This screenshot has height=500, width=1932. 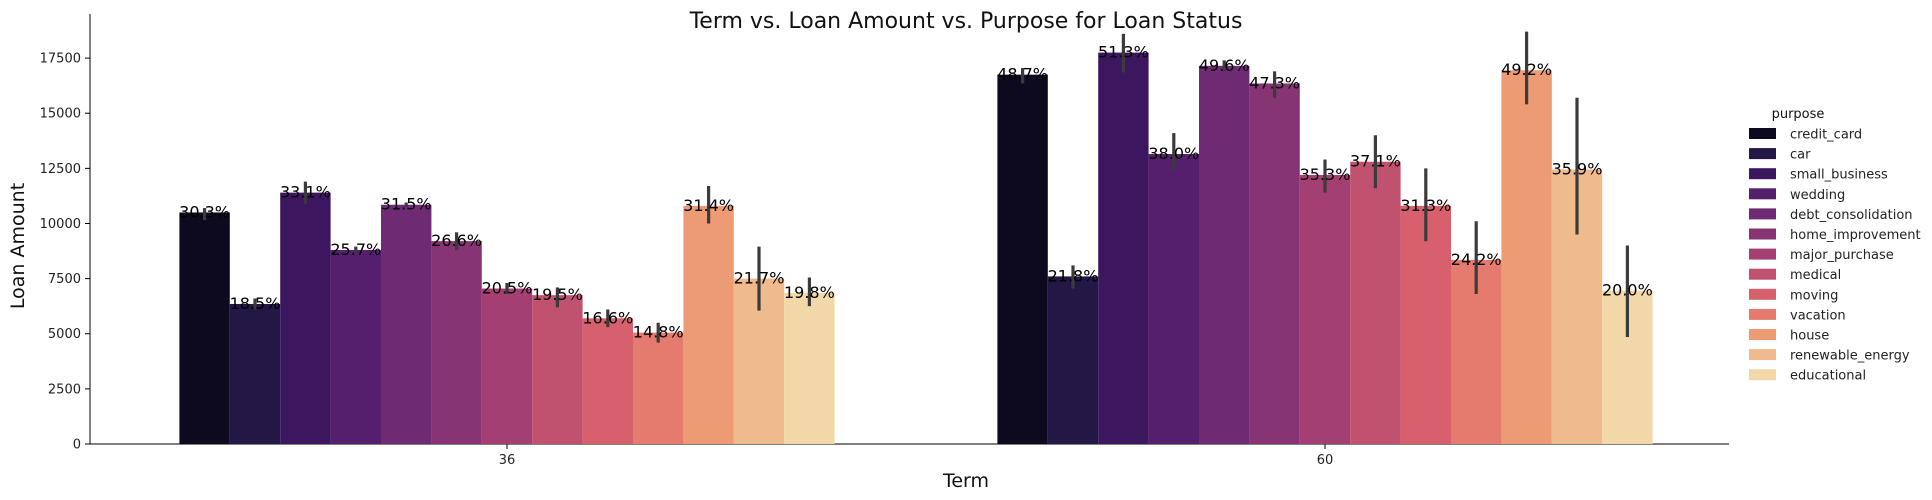 What do you see at coordinates (64, 389) in the screenshot?
I see `y-tick-label: 2500` at bounding box center [64, 389].